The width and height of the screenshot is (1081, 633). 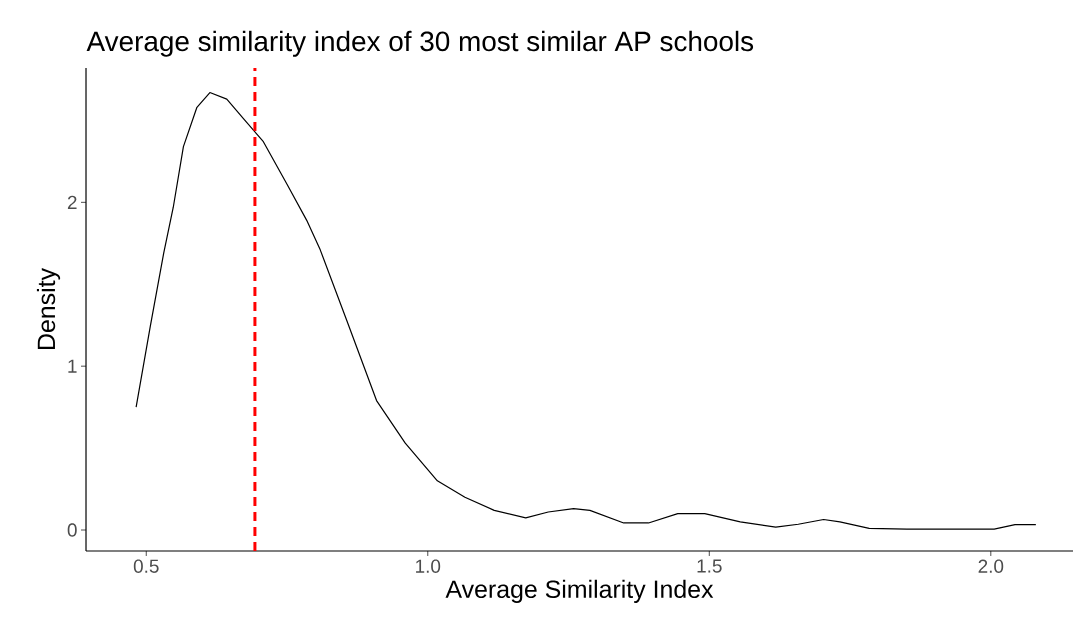 I want to click on chart-title: Average similarity index of 30 most similar AP schools, so click(x=420, y=43).